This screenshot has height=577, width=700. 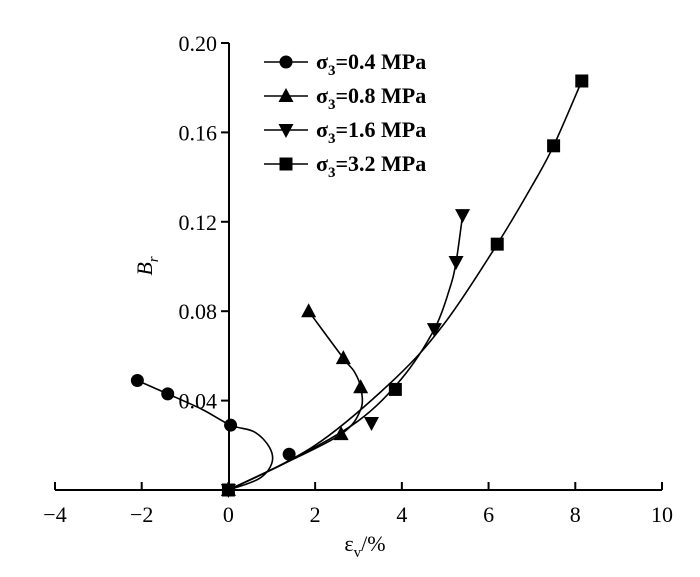 I want to click on x-axis-title: εv/%, so click(x=364, y=546).